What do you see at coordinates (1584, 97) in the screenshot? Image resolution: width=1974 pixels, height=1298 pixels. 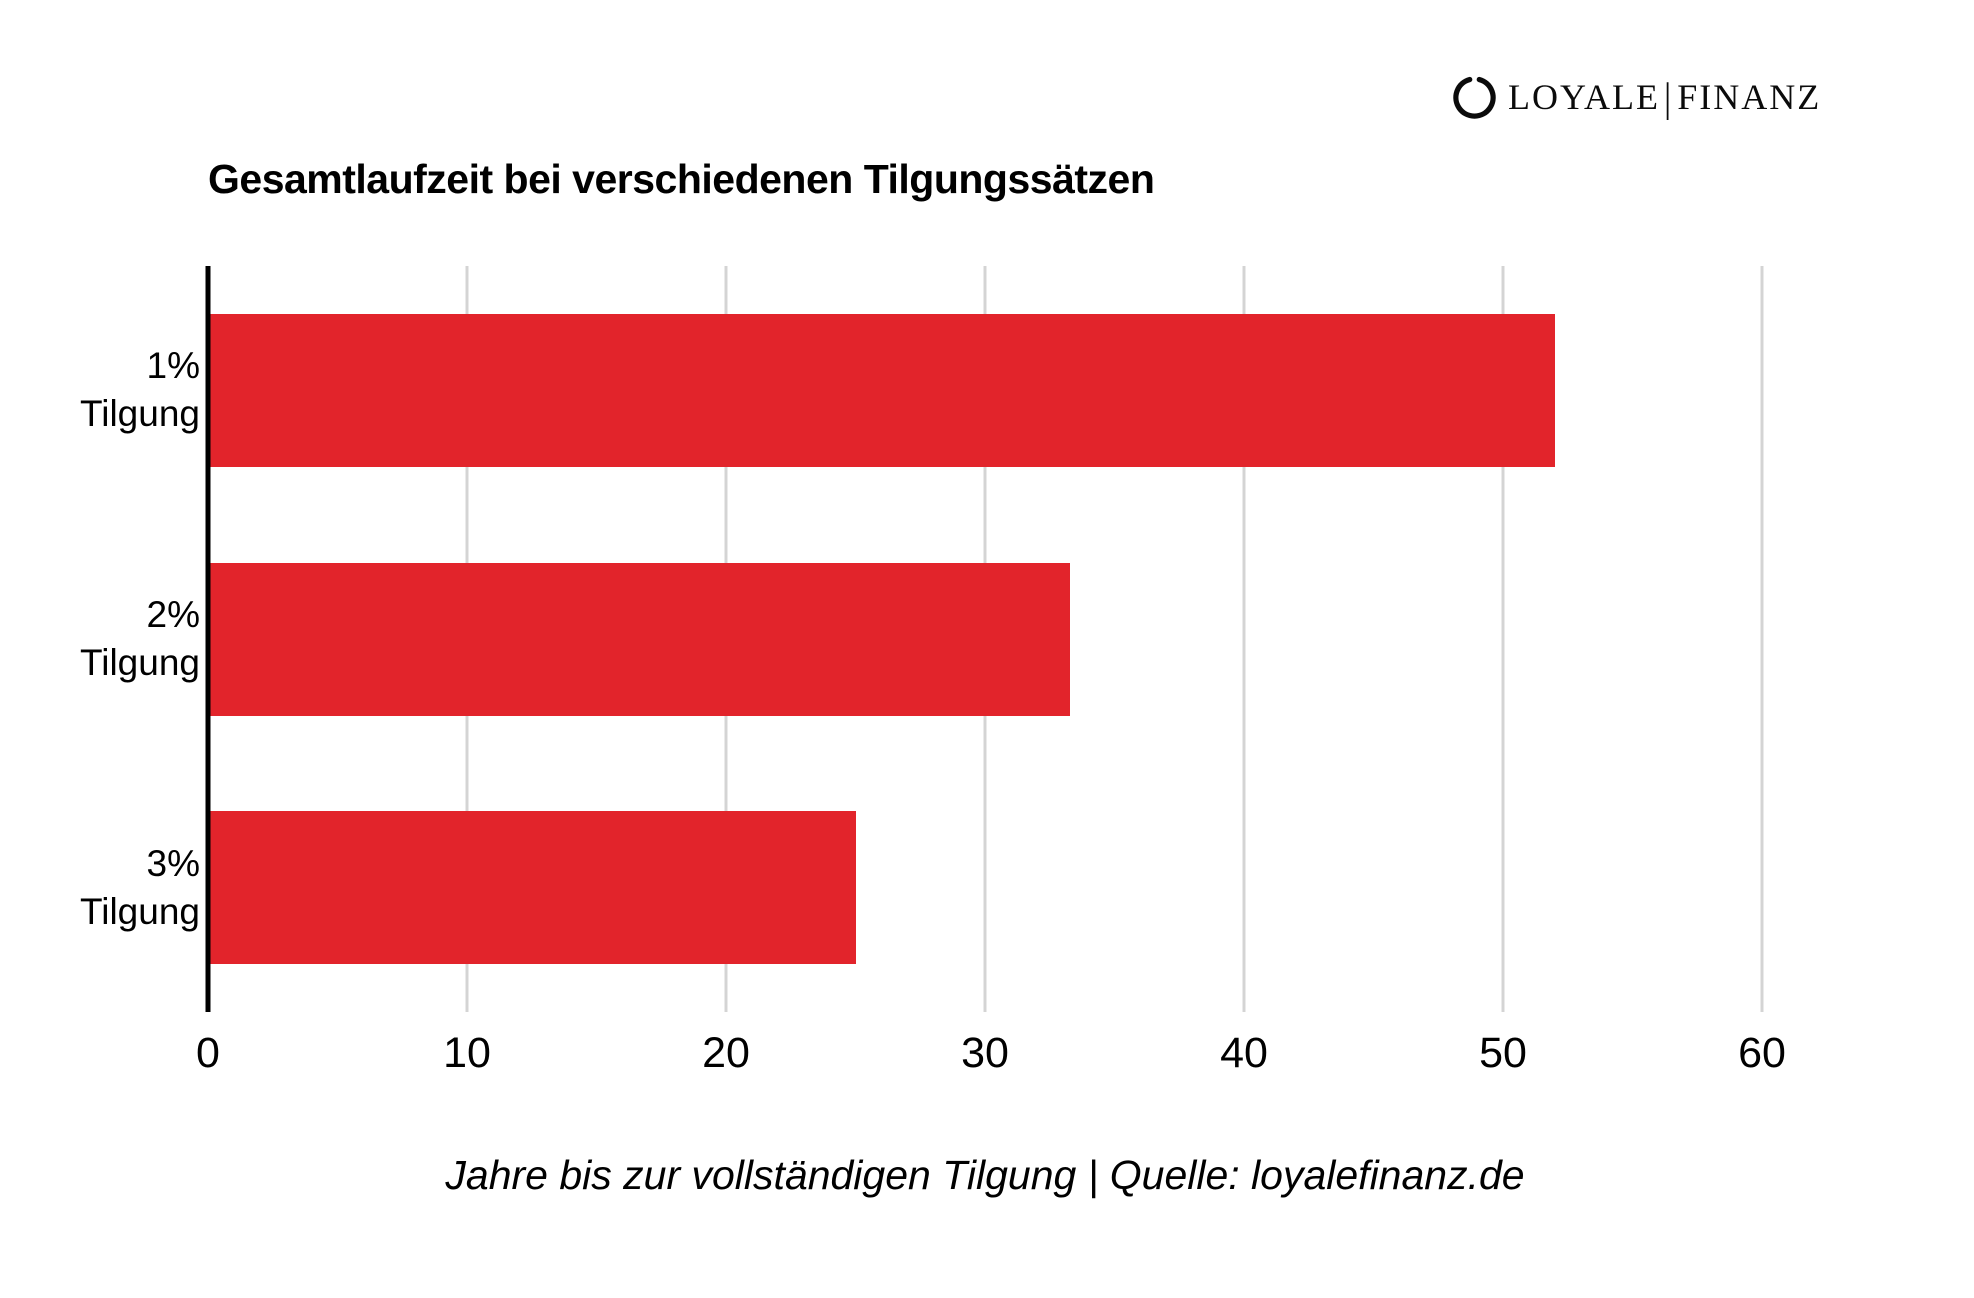 I see `brand-name-part1: LOYALE` at bounding box center [1584, 97].